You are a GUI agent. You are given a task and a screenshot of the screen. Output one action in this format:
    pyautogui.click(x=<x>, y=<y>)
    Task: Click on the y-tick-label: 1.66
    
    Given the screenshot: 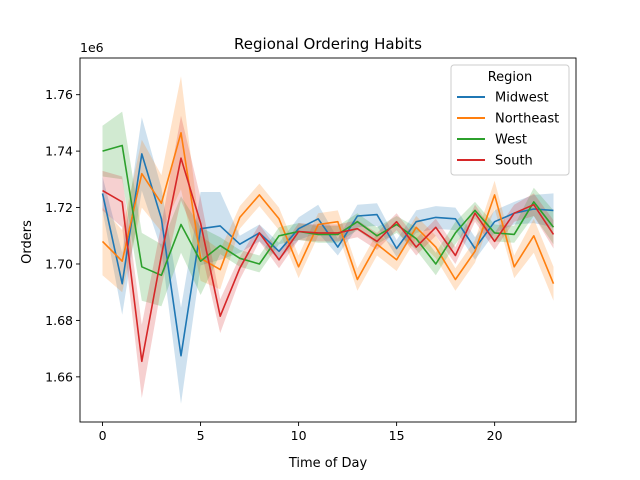 What is the action you would take?
    pyautogui.click(x=59, y=376)
    